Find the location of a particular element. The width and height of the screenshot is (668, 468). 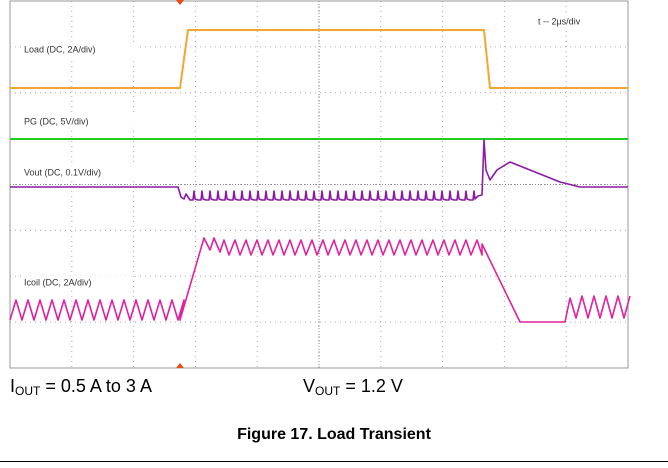

load-trace is located at coordinates (319, 59).